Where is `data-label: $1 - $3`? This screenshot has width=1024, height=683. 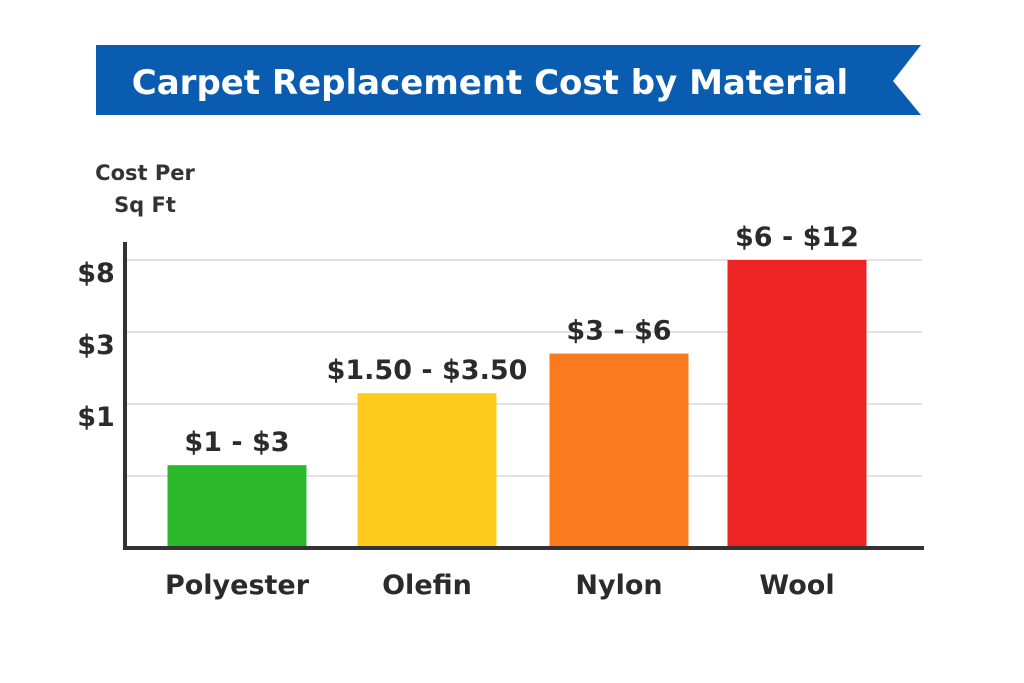 data-label: $1 - $3 is located at coordinates (236, 442).